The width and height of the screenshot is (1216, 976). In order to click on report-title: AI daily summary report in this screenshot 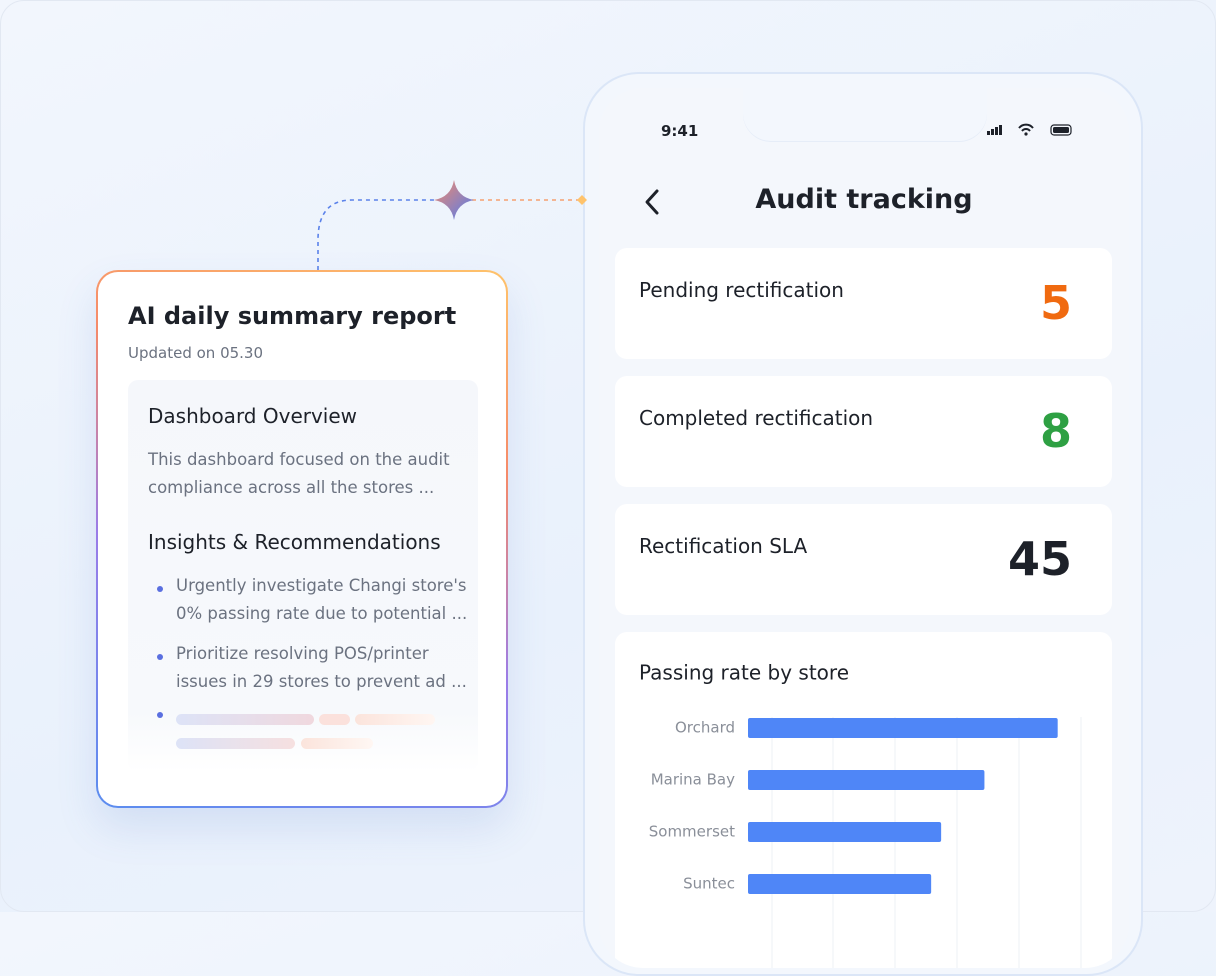, I will do `click(292, 316)`.